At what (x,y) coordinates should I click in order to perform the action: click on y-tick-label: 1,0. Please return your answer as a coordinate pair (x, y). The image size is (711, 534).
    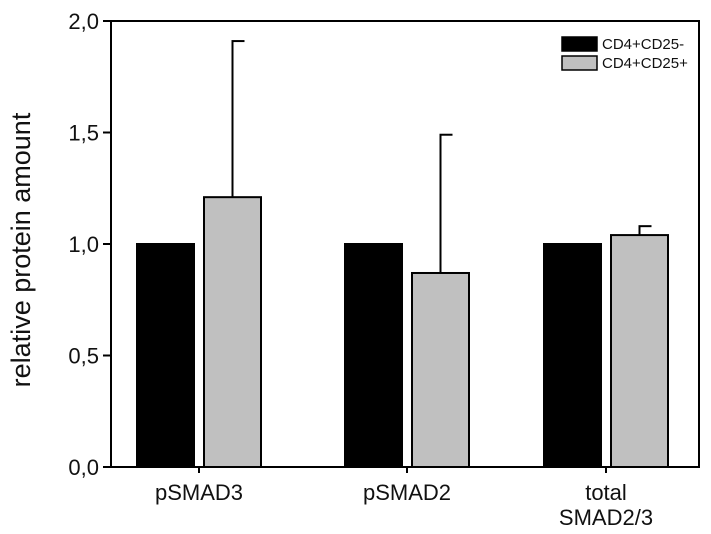
    Looking at the image, I should click on (83, 244).